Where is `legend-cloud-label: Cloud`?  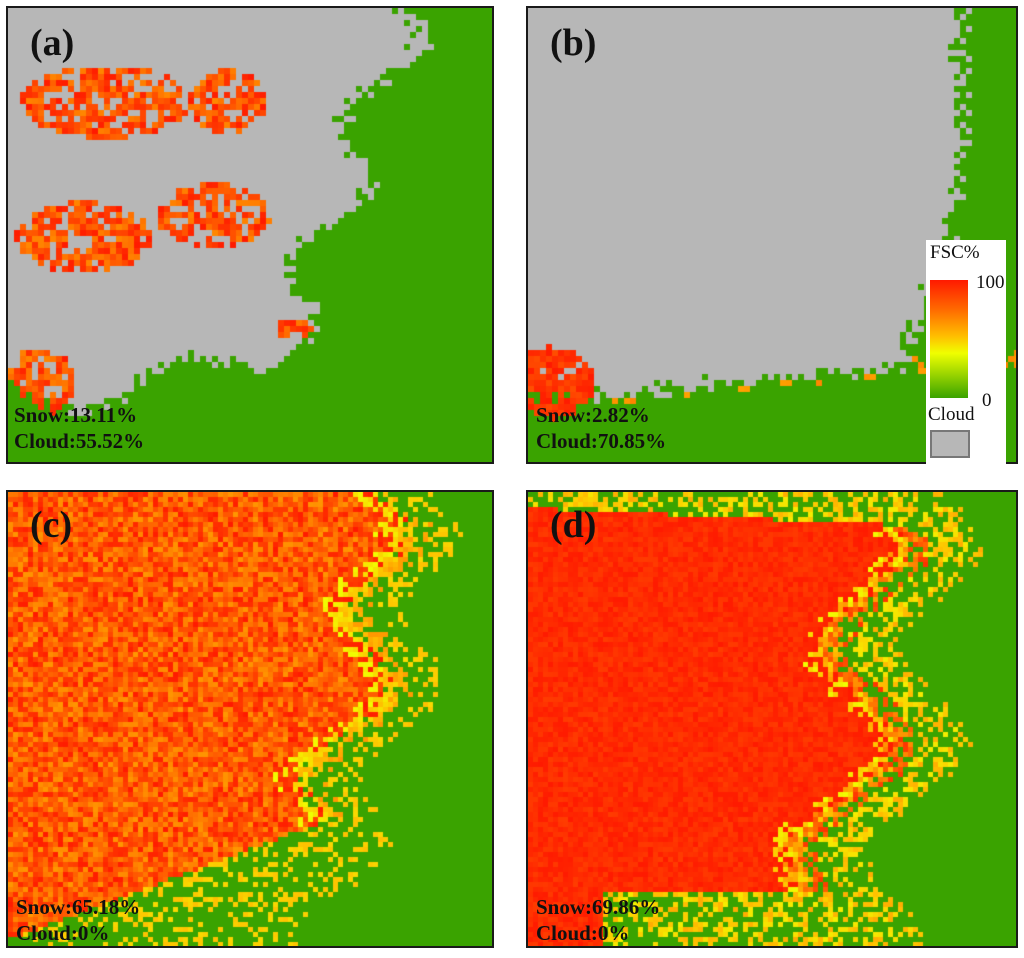 legend-cloud-label: Cloud is located at coordinates (951, 414).